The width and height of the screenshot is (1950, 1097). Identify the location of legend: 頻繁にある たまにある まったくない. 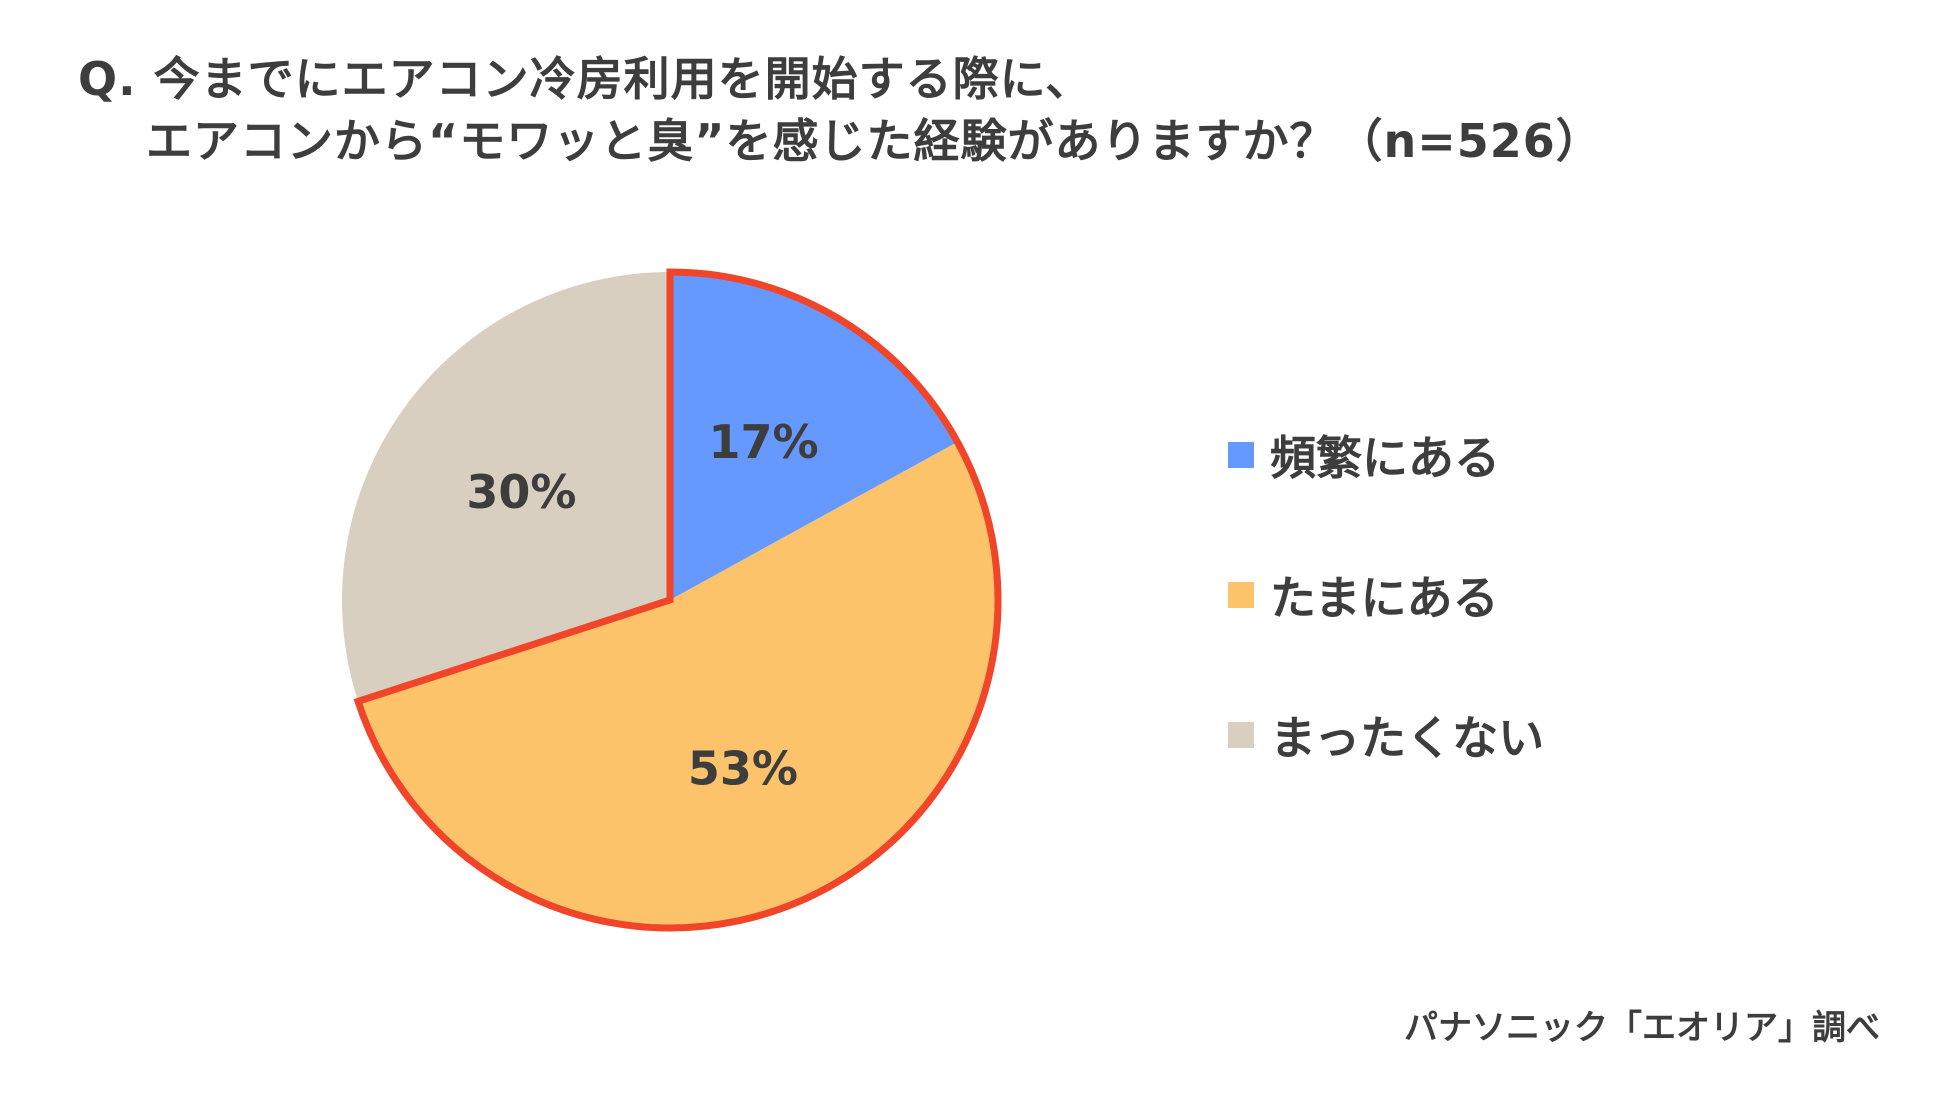
(1386, 635).